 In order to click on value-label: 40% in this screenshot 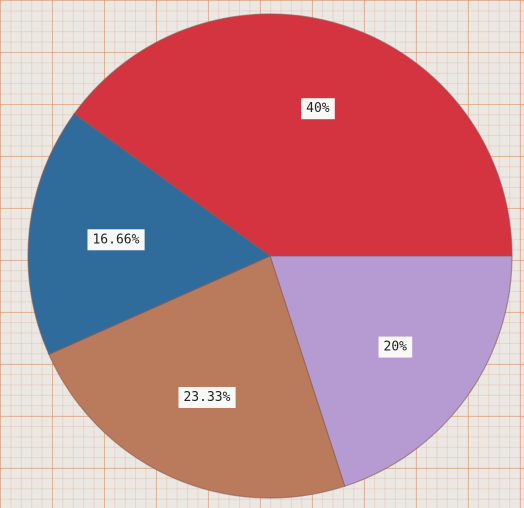, I will do `click(318, 108)`.